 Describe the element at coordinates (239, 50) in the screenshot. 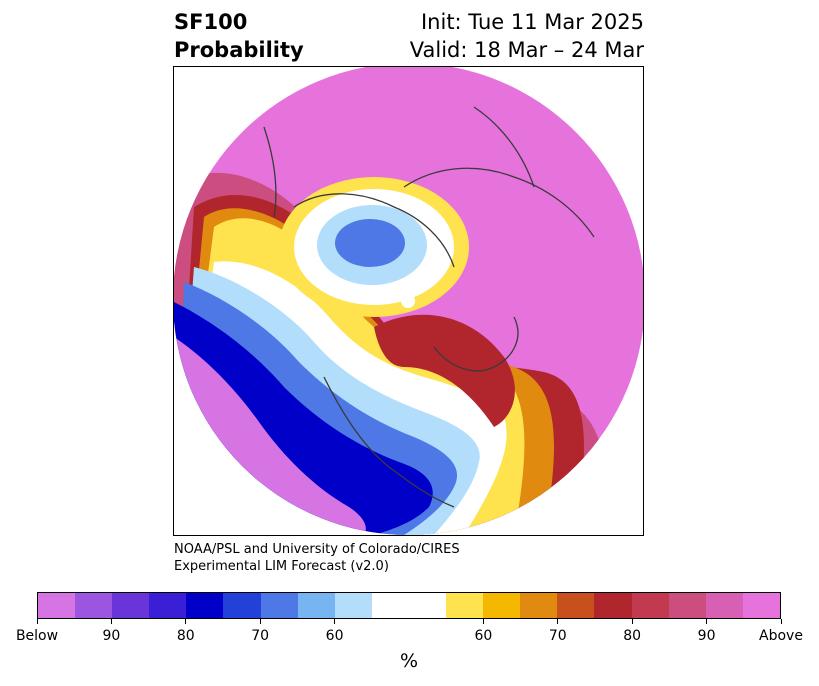

I see `field-type: Probability` at that location.